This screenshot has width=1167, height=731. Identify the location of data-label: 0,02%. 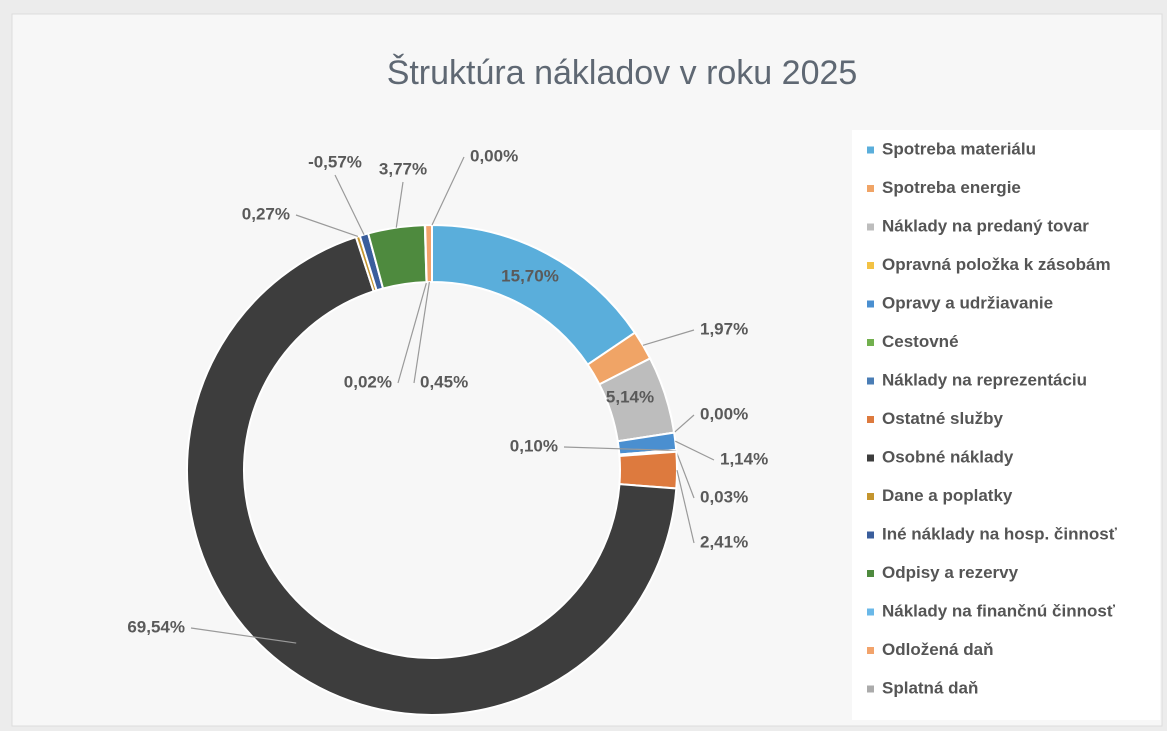
(368, 381).